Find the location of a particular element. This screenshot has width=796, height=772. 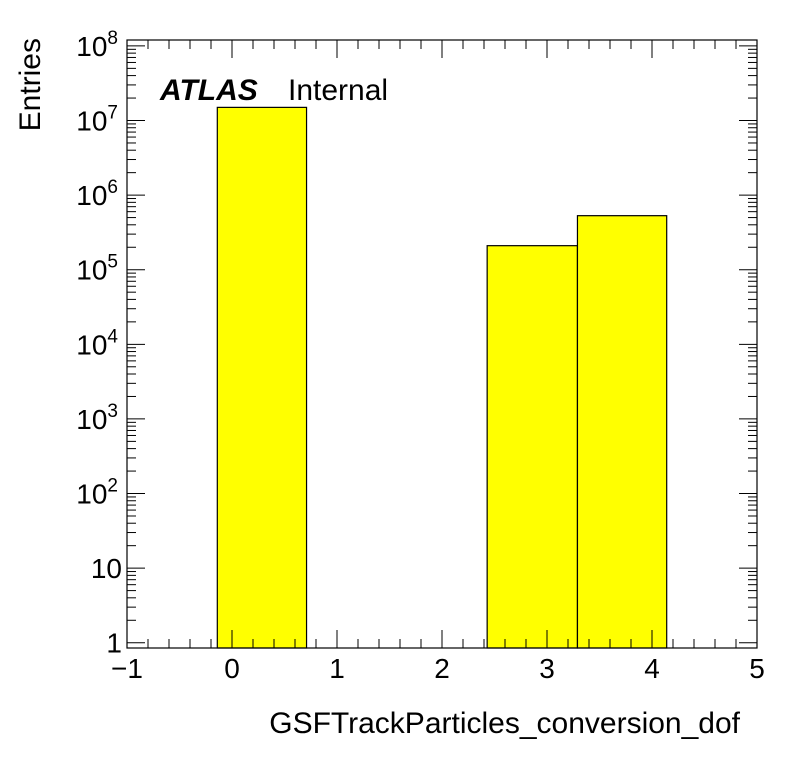

y-tick-label: 1 is located at coordinates (114, 643).